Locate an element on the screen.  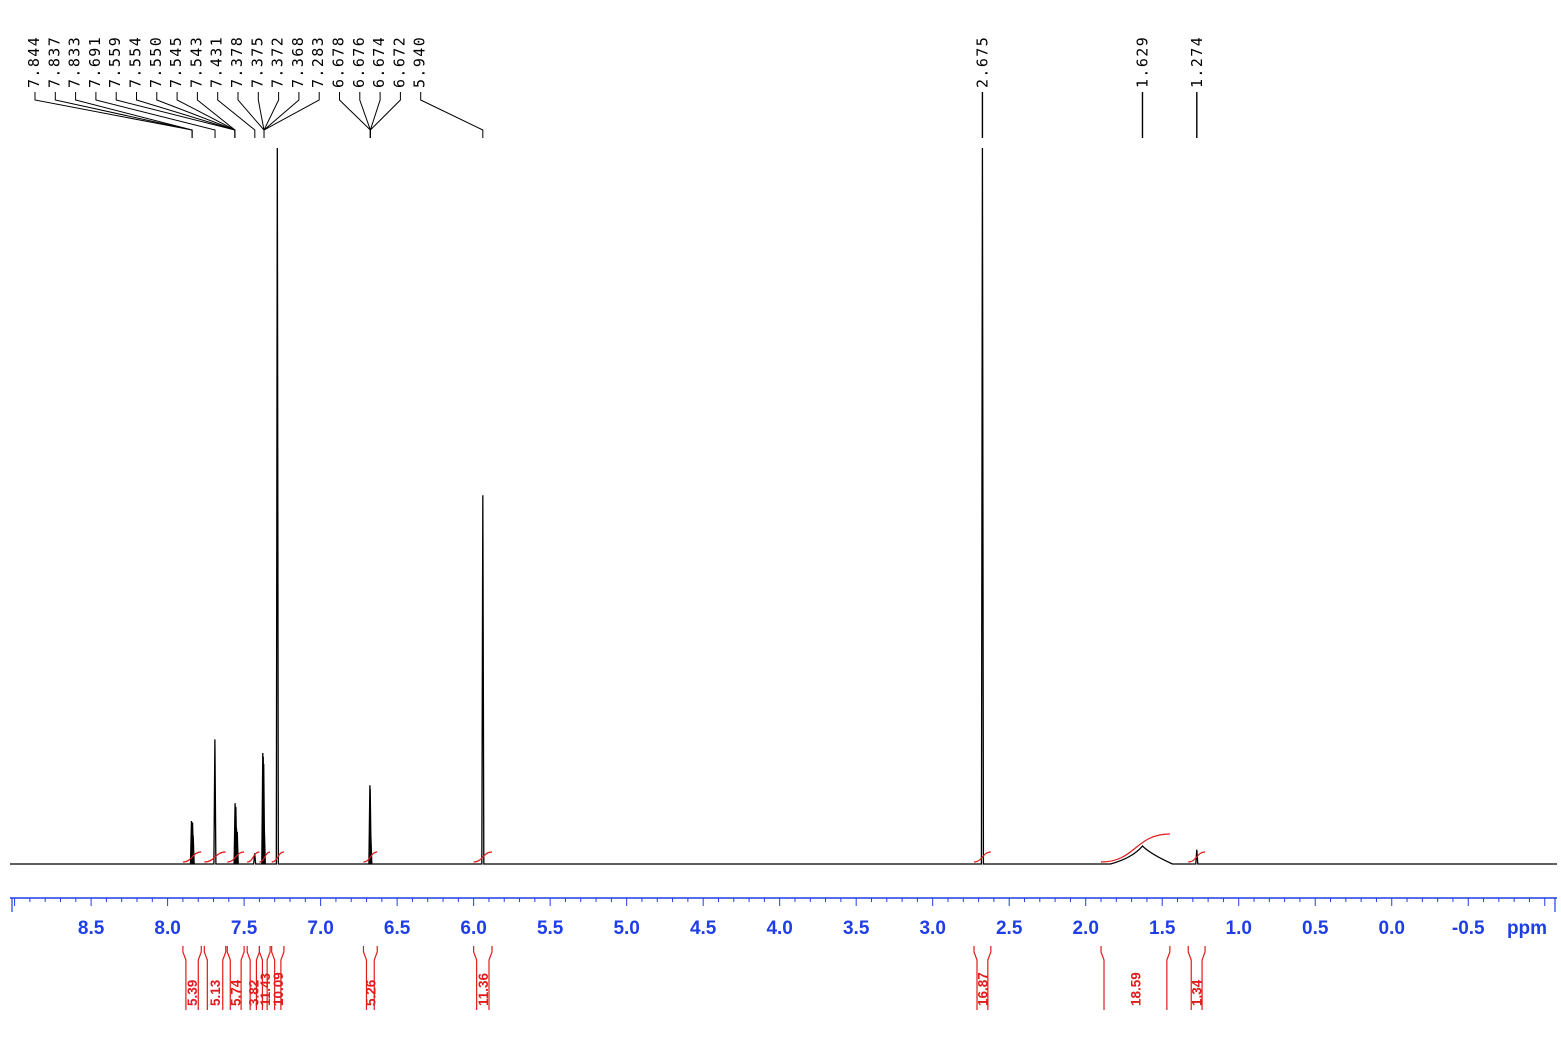
x-axis-tick-label: 8.0 is located at coordinates (167, 928).